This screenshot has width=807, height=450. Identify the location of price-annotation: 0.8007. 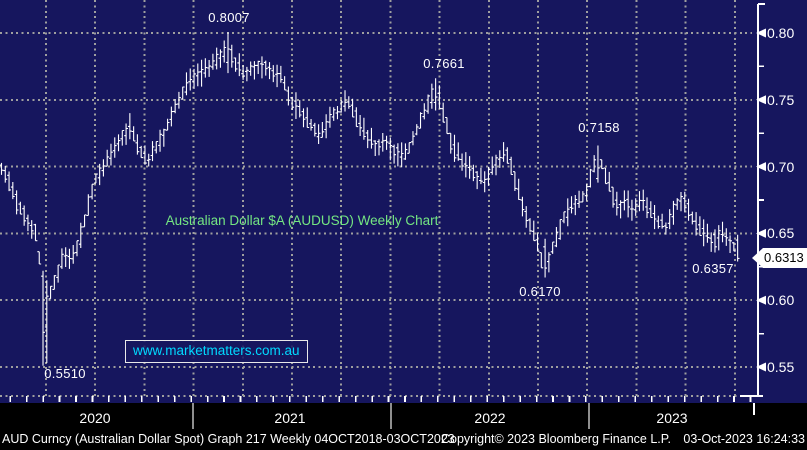
(229, 17).